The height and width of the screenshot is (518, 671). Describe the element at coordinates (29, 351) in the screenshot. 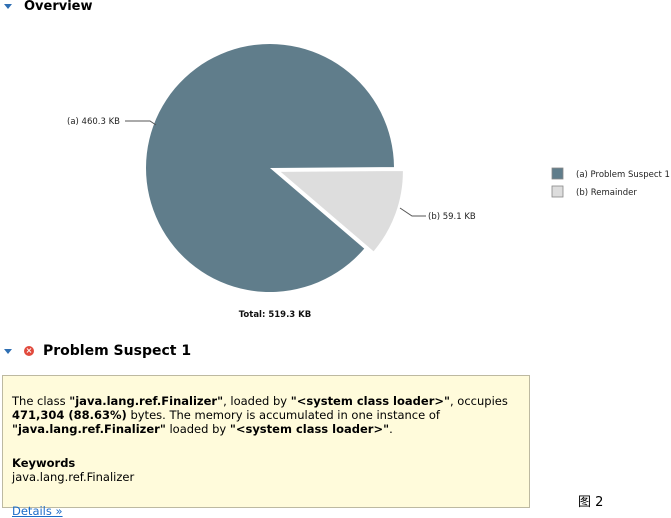

I see `error-icon: ×` at that location.